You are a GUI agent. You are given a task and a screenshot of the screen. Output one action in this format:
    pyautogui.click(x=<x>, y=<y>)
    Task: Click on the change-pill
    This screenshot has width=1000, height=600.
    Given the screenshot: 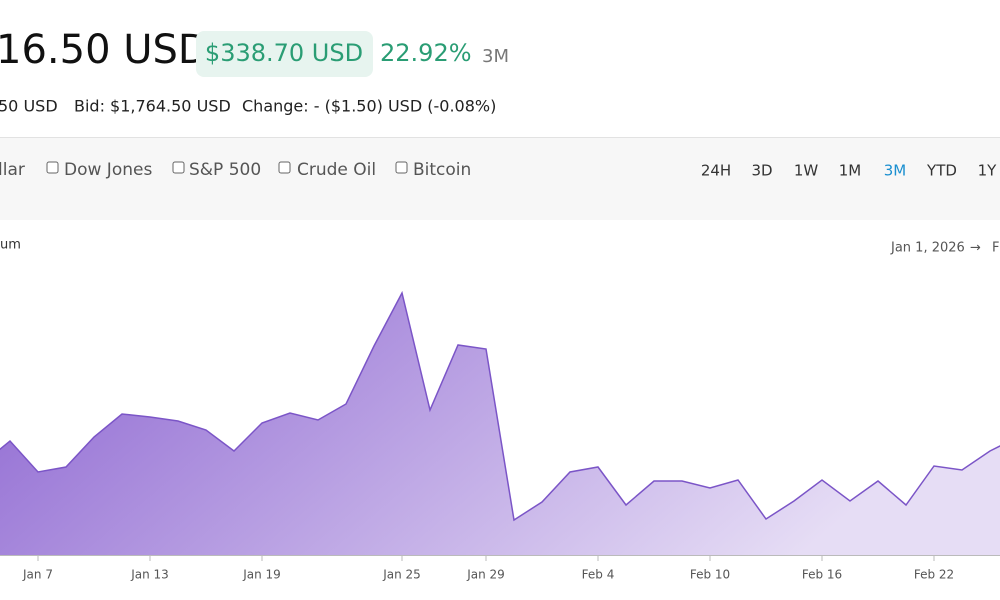 What is the action you would take?
    pyautogui.click(x=284, y=54)
    